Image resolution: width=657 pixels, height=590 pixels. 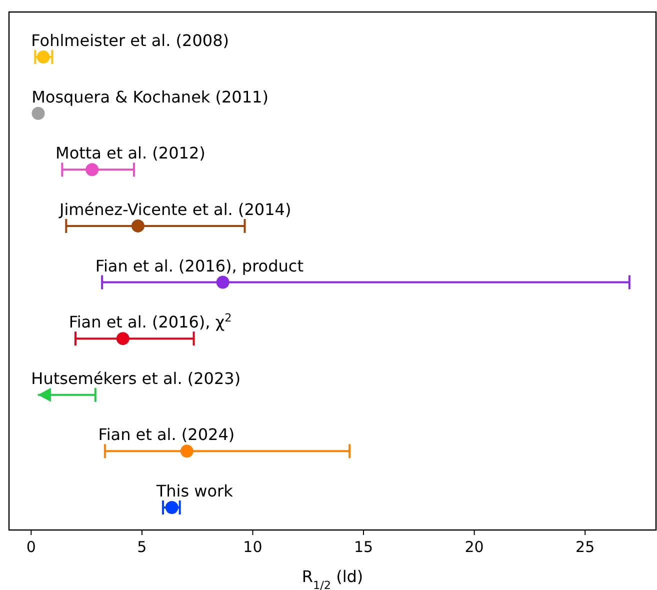 I want to click on x-tick-label: 25, so click(x=585, y=547).